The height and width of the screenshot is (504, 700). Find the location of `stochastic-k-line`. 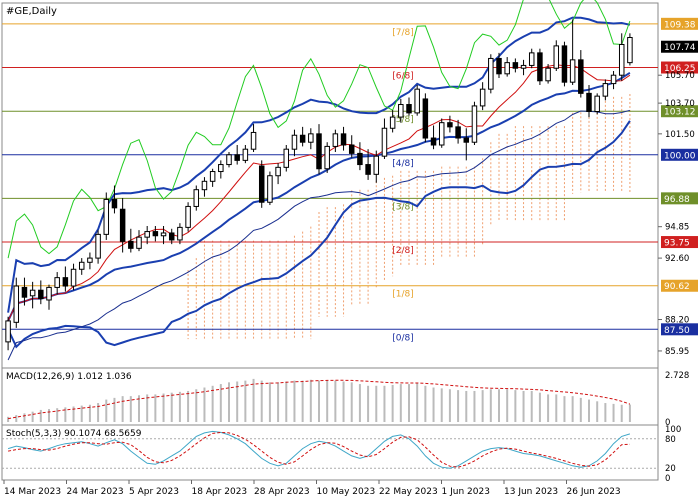

stochastic-k-line is located at coordinates (319, 449).